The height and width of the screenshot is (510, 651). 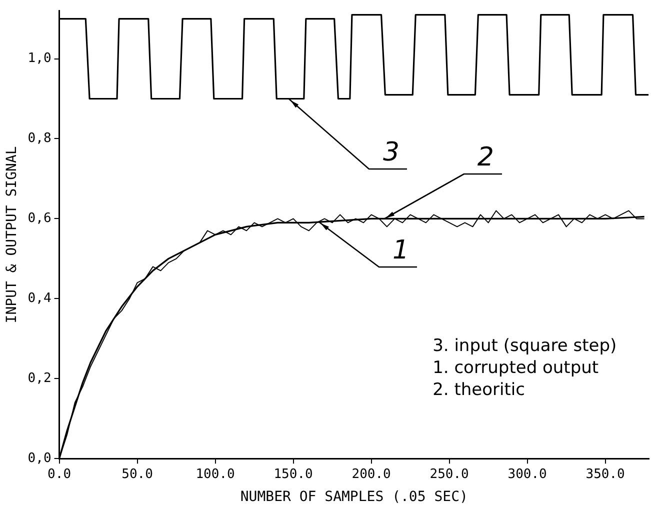 What do you see at coordinates (478, 390) in the screenshot?
I see `annotation: 2. theoritic` at bounding box center [478, 390].